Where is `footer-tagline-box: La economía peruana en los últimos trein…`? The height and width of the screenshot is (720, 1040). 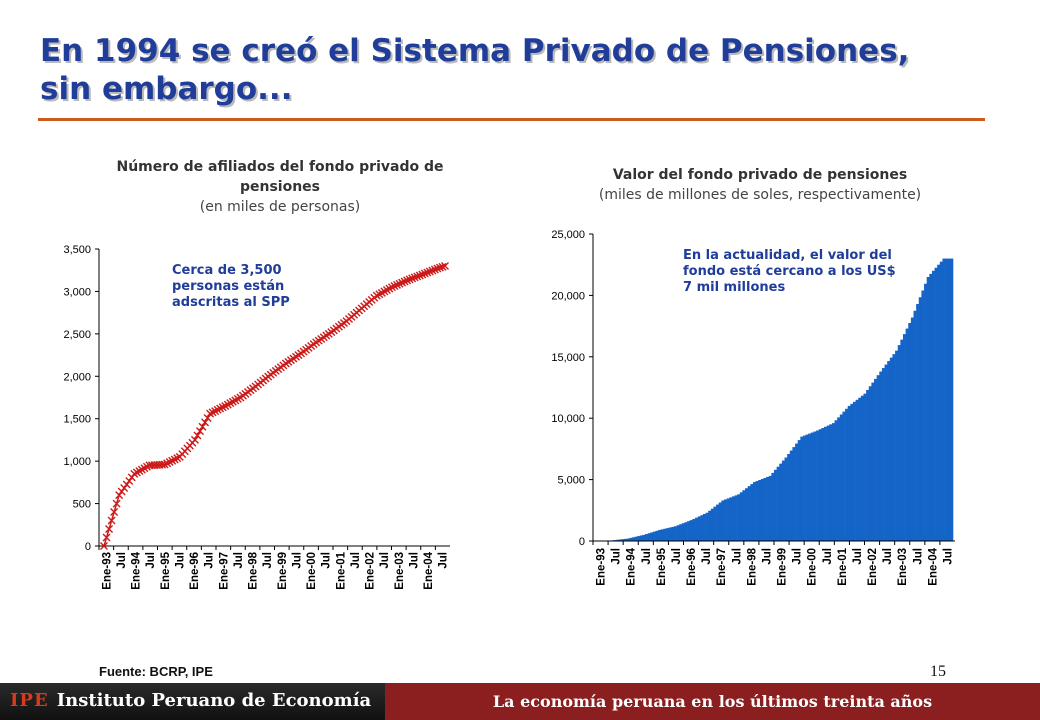
footer-tagline-box: La economía peruana en los últimos trein… is located at coordinates (712, 701).